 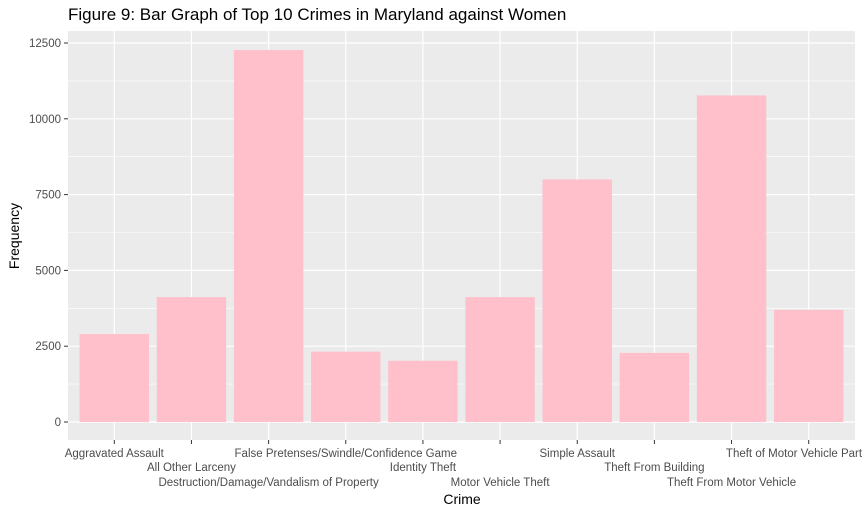 What do you see at coordinates (462, 499) in the screenshot?
I see `x-axis-title: Crime` at bounding box center [462, 499].